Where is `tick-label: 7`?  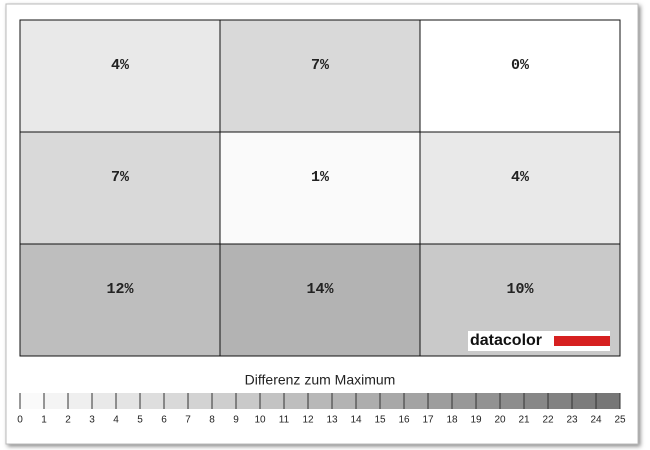
tick-label: 7 is located at coordinates (188, 420).